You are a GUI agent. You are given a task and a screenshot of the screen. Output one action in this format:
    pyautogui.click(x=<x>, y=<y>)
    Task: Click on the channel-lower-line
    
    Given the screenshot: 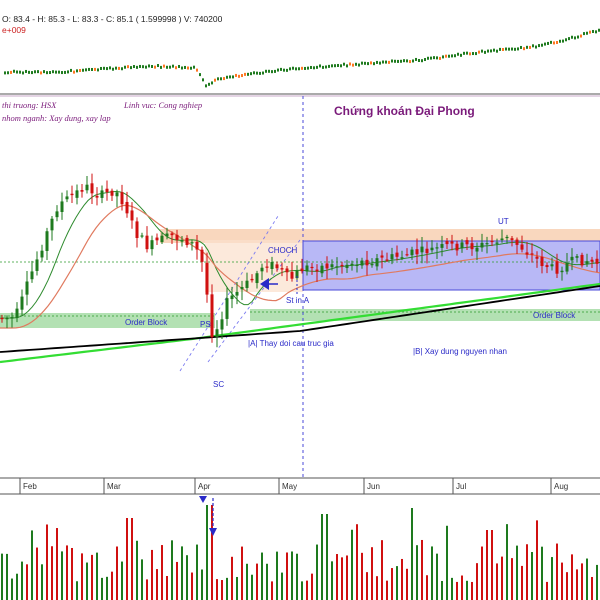 What is the action you would take?
    pyautogui.click(x=229, y=293)
    